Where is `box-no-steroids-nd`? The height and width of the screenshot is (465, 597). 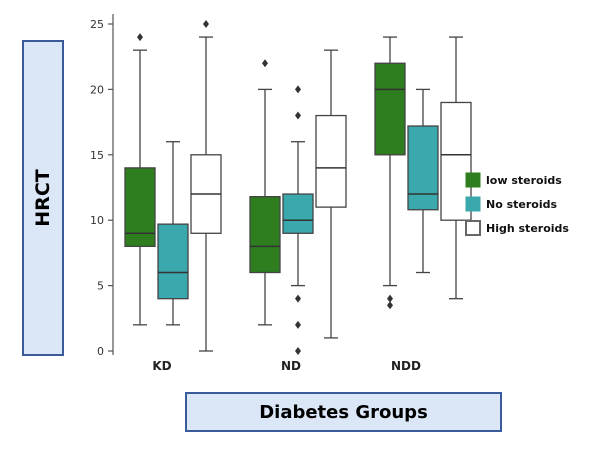 box-no-steroids-nd is located at coordinates (298, 220).